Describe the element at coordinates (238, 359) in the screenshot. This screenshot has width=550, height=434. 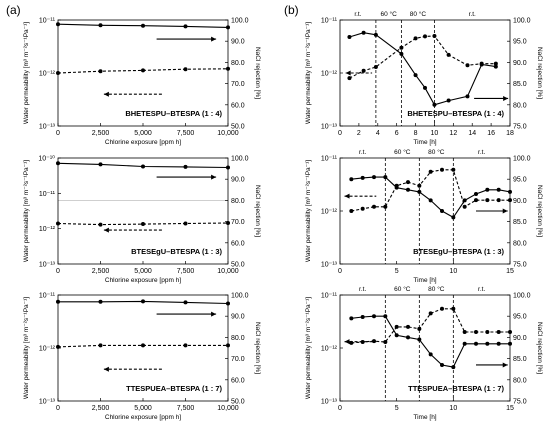
I see `y-right-tick-label: 70.0` at that location.